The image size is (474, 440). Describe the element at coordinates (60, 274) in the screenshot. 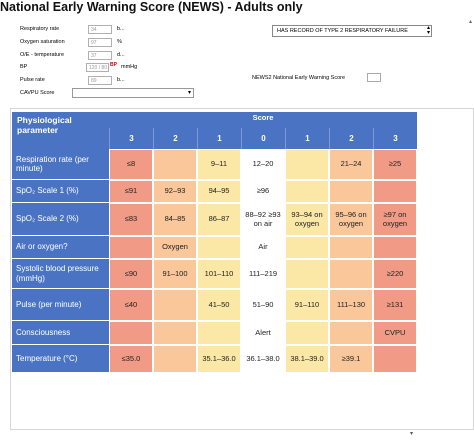

I see `parameter-label: Systolic blood pressure (mmHg)` at that location.